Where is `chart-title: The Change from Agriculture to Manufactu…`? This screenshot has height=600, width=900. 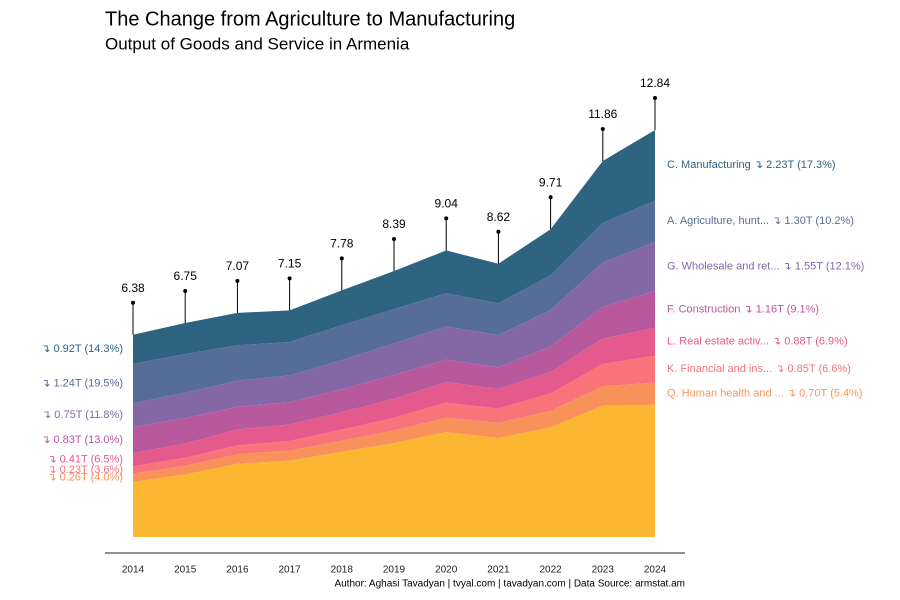 chart-title: The Change from Agriculture to Manufactu… is located at coordinates (310, 19).